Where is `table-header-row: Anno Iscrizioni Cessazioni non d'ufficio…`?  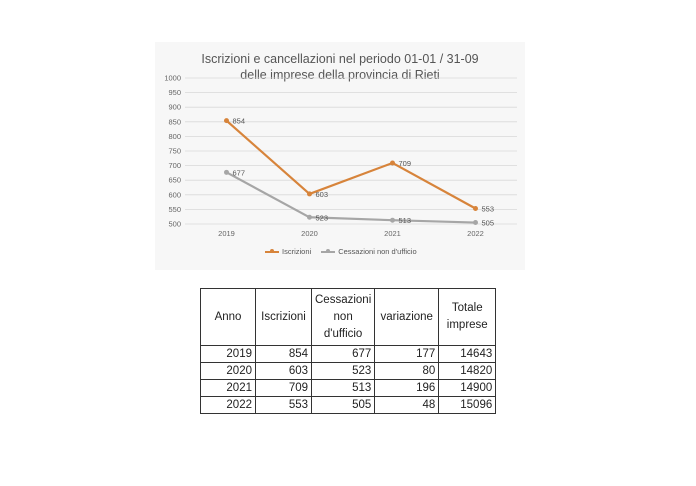
table-header-row: Anno Iscrizioni Cessazioni non d'ufficio… is located at coordinates (348, 317).